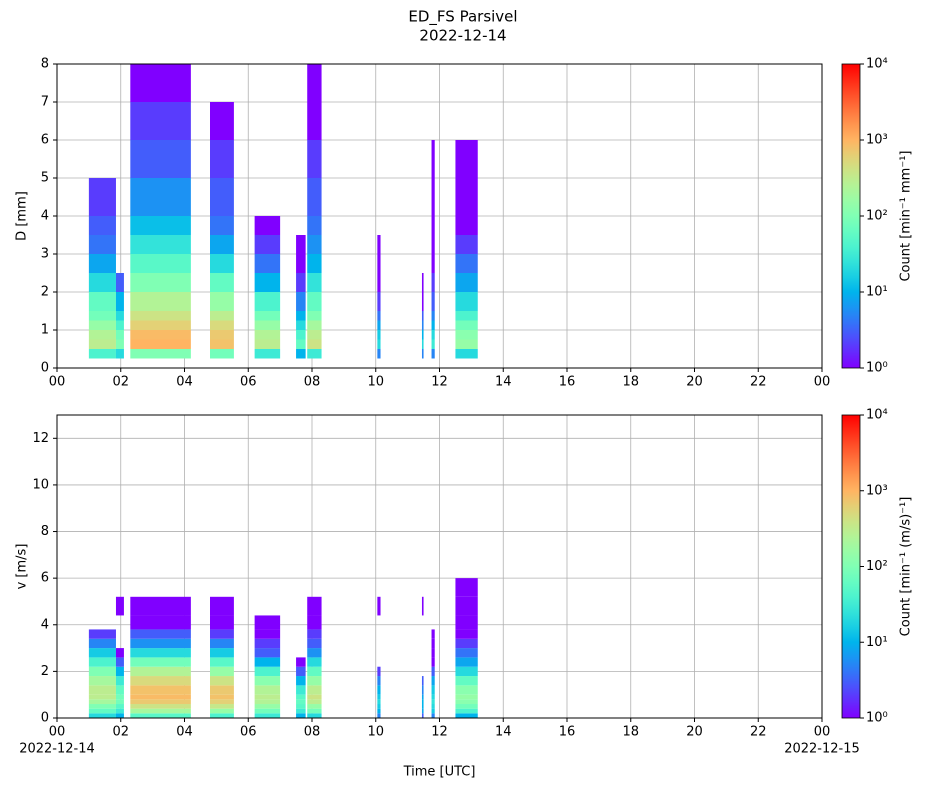 Image resolution: width=927 pixels, height=788 pixels. Describe the element at coordinates (45, 216) in the screenshot. I see `y-tick-label: 4` at that location.